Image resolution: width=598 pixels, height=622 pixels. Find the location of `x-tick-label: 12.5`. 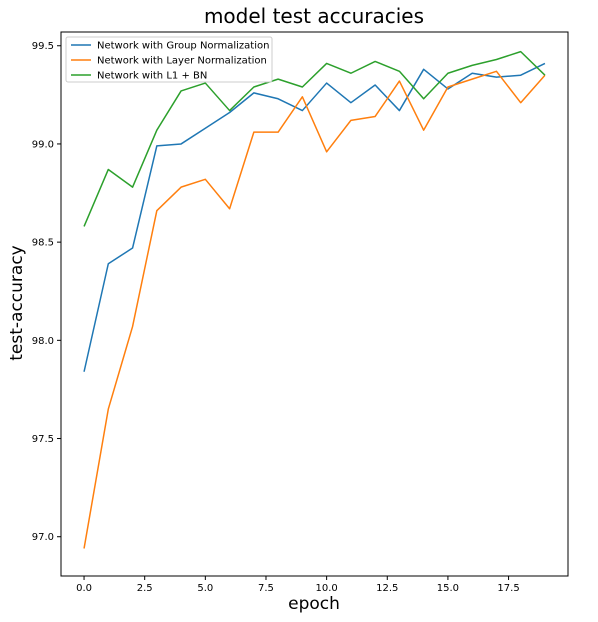

x-tick-label: 12.5 is located at coordinates (387, 588).